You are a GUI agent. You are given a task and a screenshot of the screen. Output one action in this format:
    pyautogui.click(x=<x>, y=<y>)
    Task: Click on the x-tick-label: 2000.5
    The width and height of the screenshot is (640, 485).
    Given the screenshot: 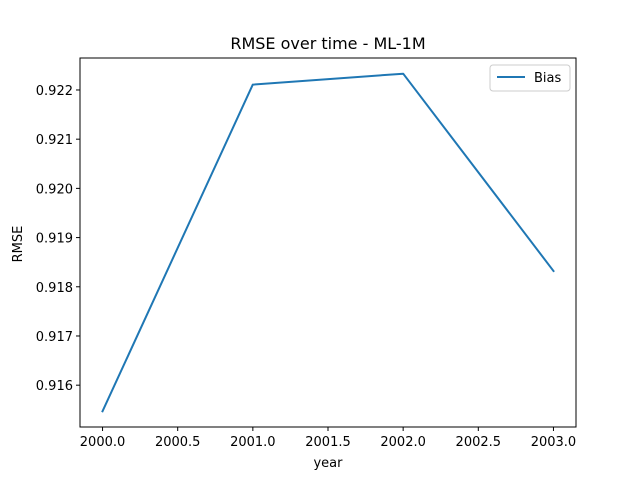 What is the action you would take?
    pyautogui.click(x=178, y=442)
    